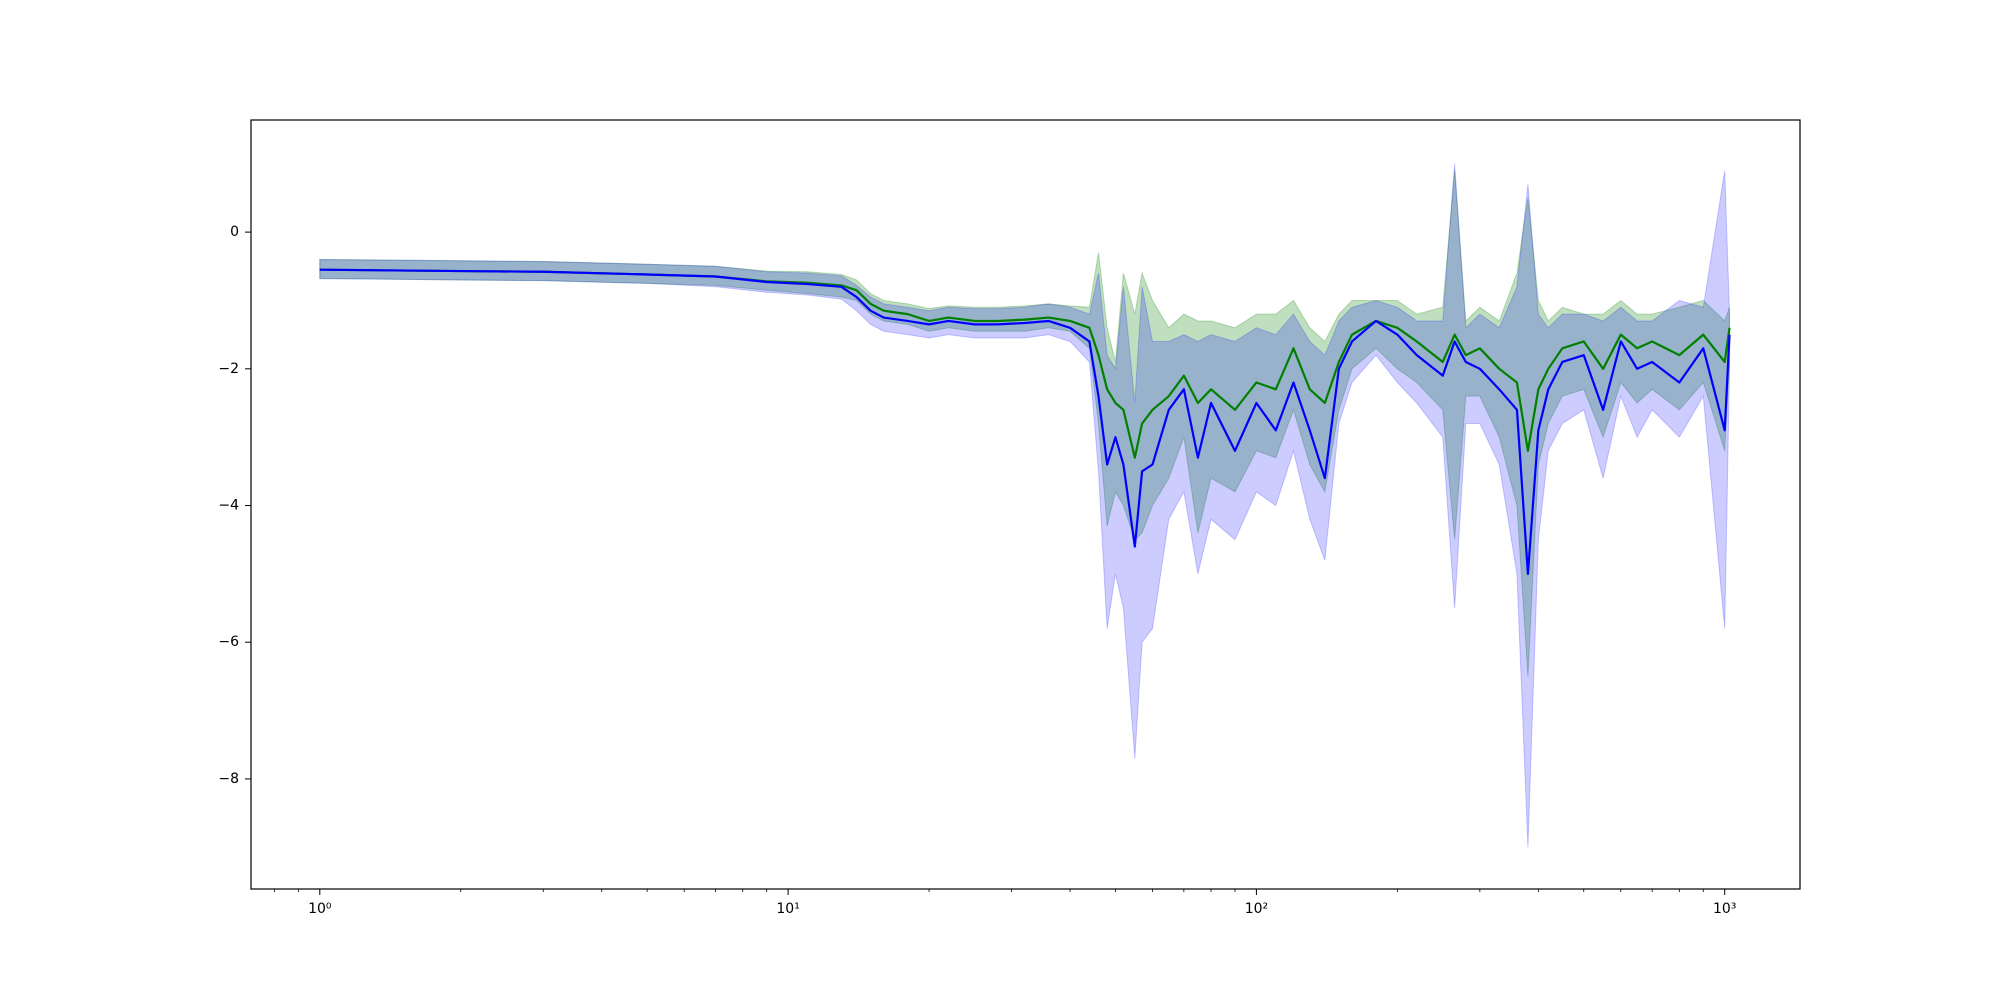 This screenshot has height=1000, width=2000. I want to click on y-tick-label: −4, so click(228, 506).